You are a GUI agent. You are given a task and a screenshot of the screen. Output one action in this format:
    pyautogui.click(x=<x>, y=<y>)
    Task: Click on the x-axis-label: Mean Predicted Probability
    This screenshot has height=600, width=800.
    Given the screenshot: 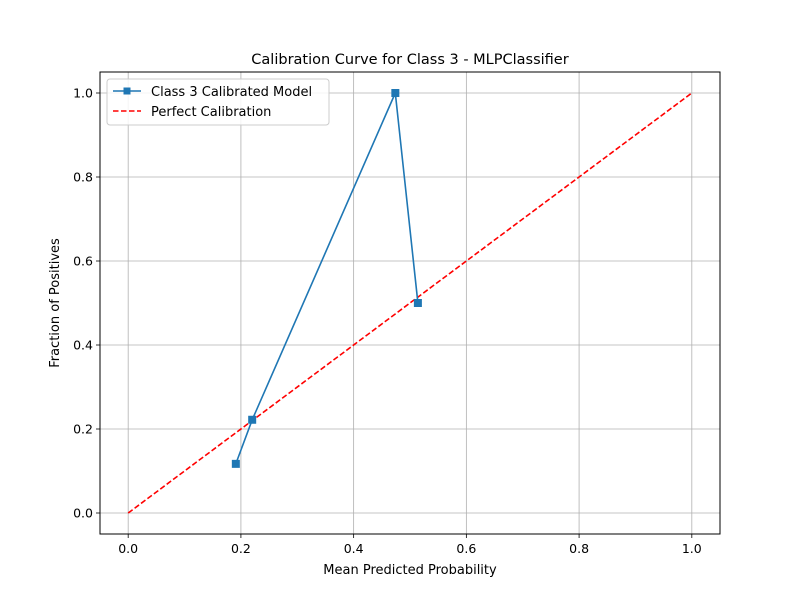 What is the action you would take?
    pyautogui.click(x=410, y=570)
    